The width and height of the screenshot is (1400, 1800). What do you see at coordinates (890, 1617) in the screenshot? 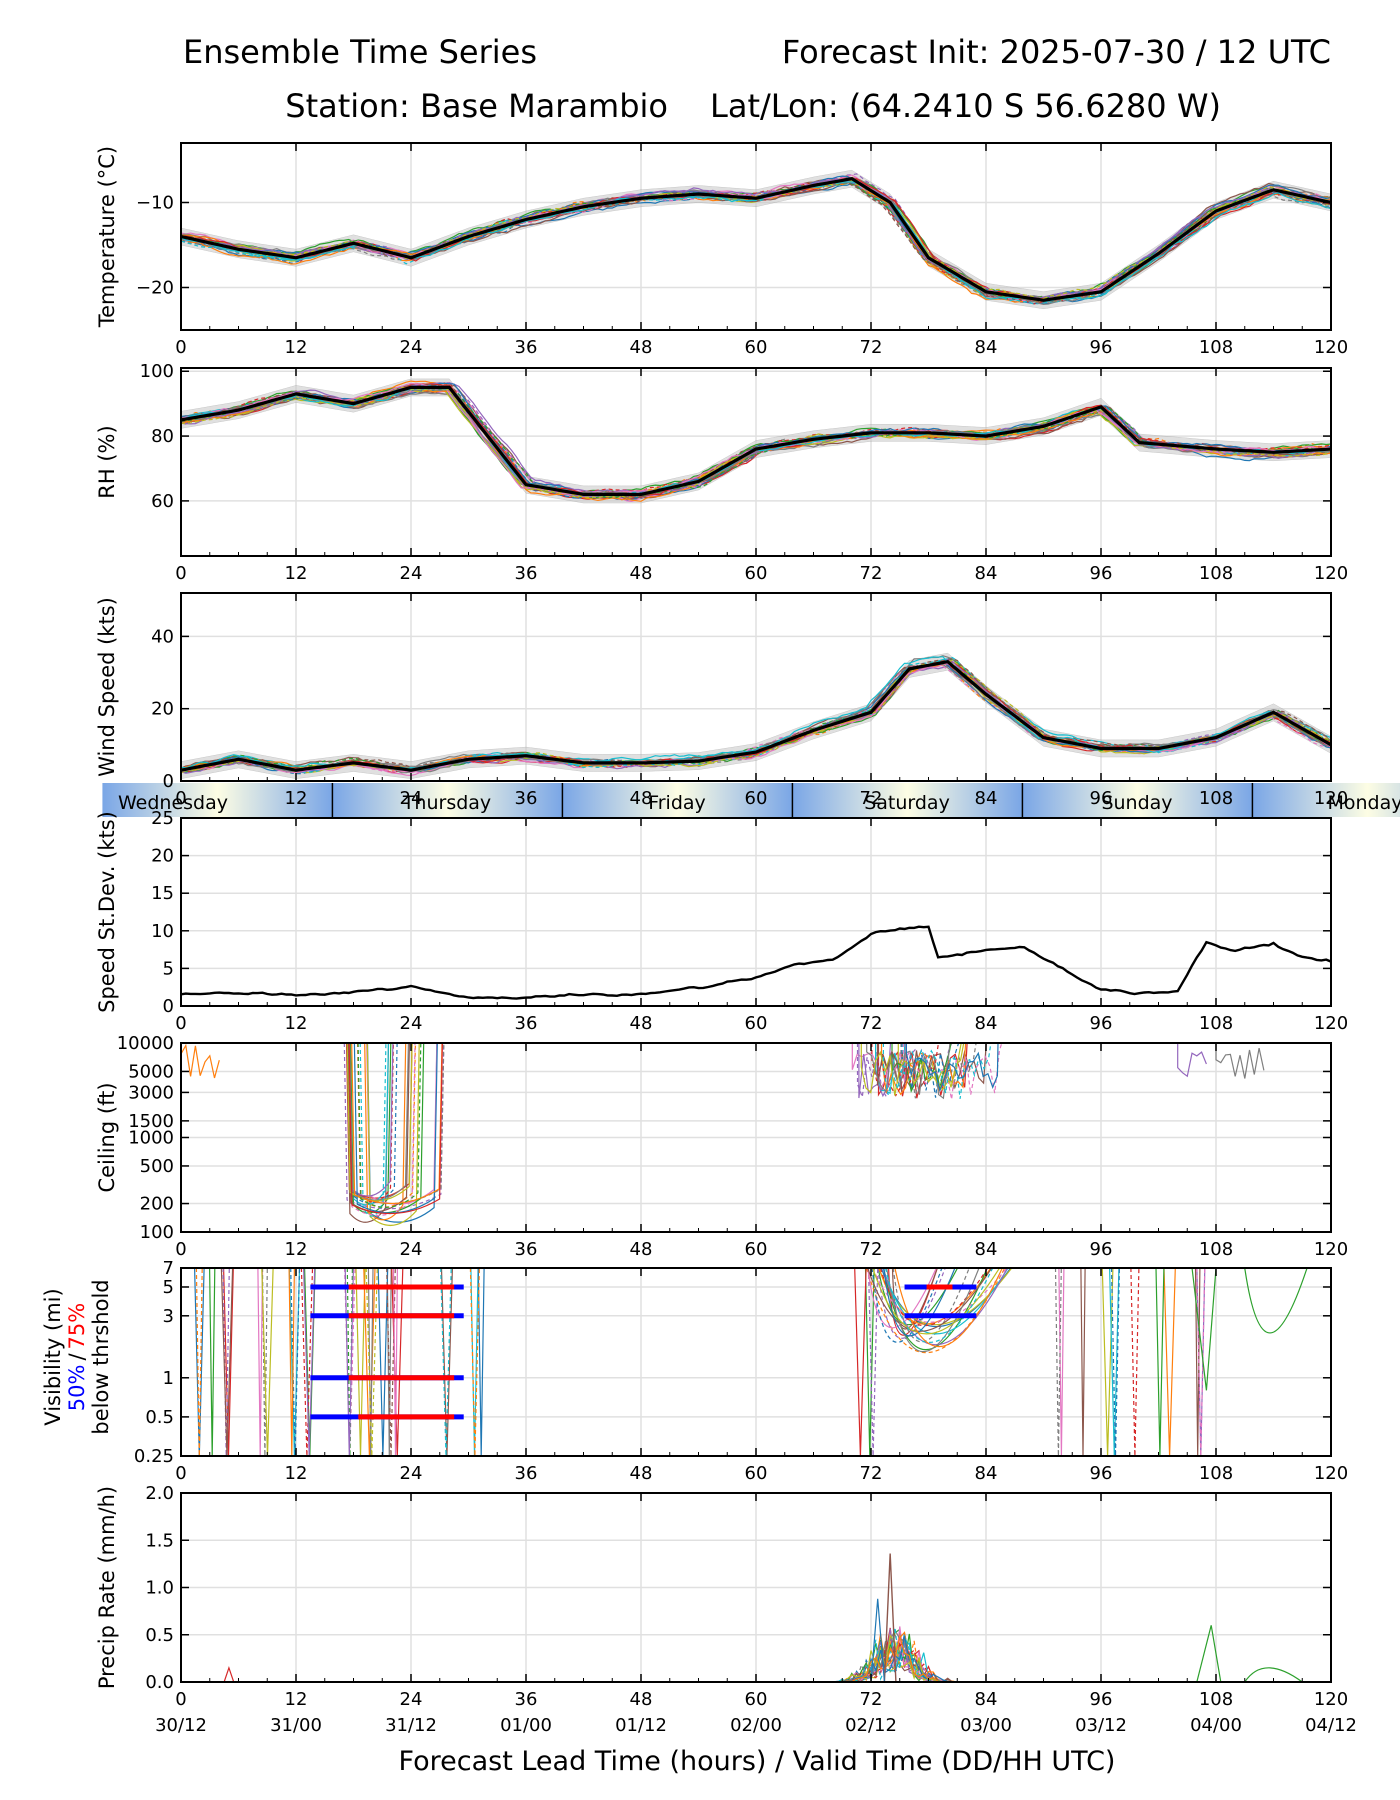
I see `precip-peak-member` at bounding box center [890, 1617].